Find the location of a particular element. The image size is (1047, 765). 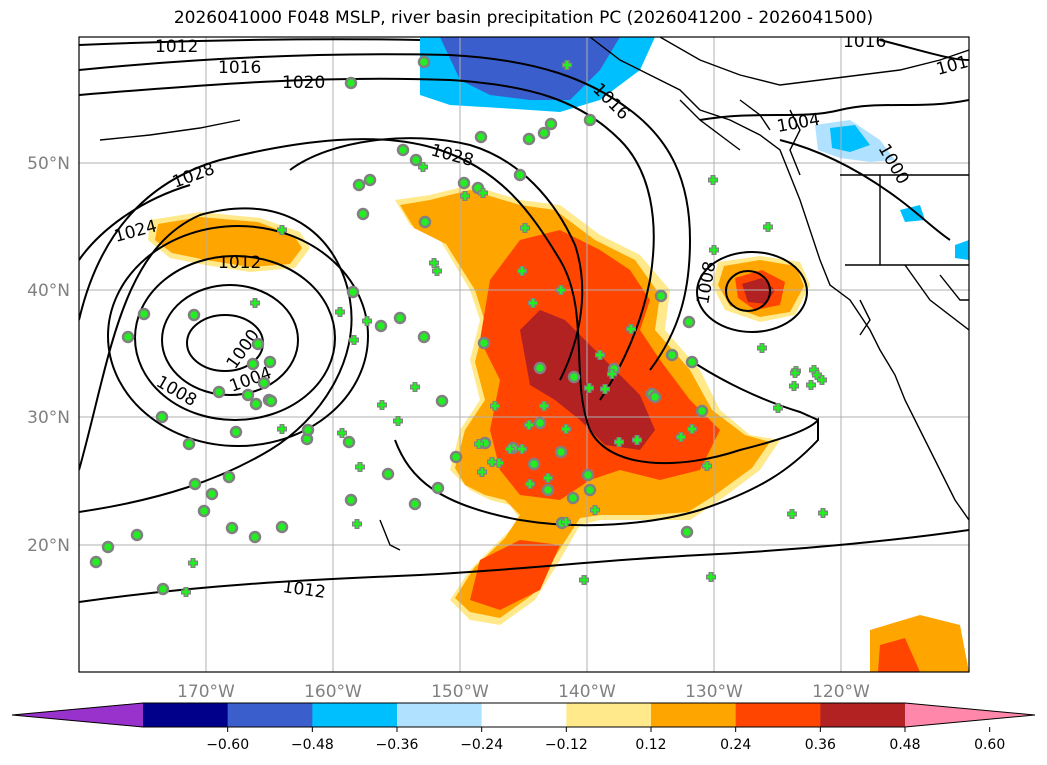

lon-label: 130°W is located at coordinates (714, 692).